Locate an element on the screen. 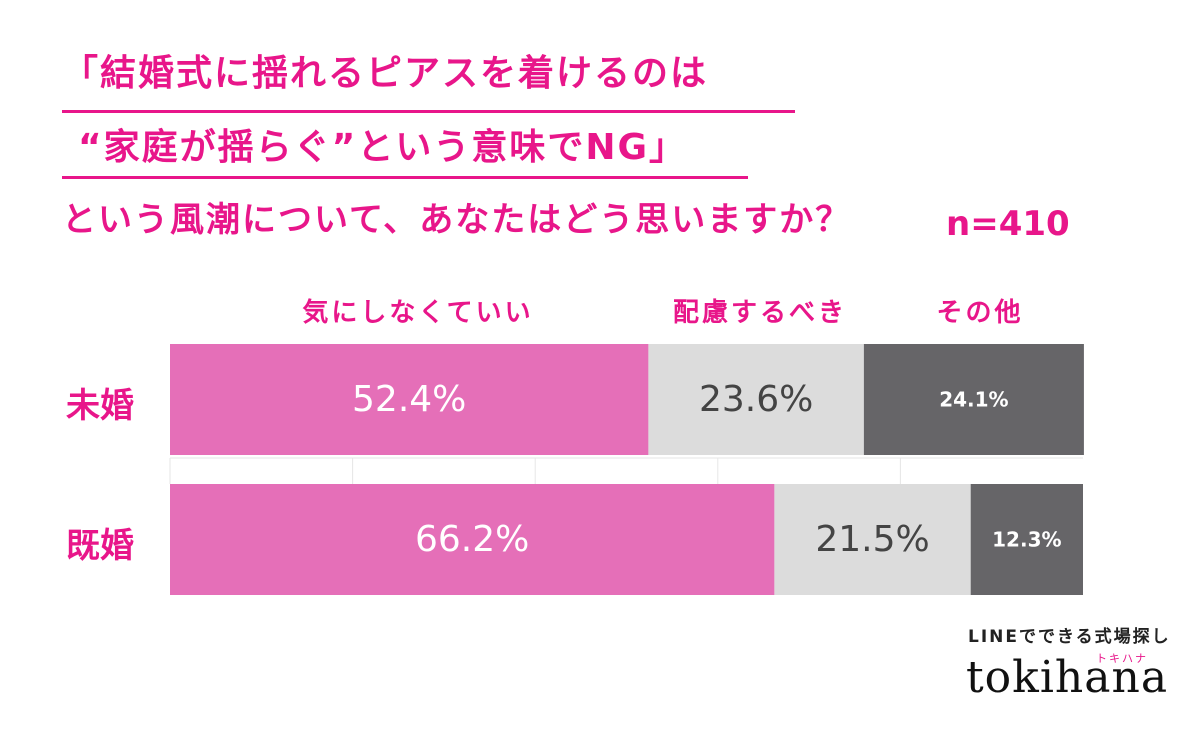 The width and height of the screenshot is (1200, 732). legend-item: その他 is located at coordinates (980, 313).